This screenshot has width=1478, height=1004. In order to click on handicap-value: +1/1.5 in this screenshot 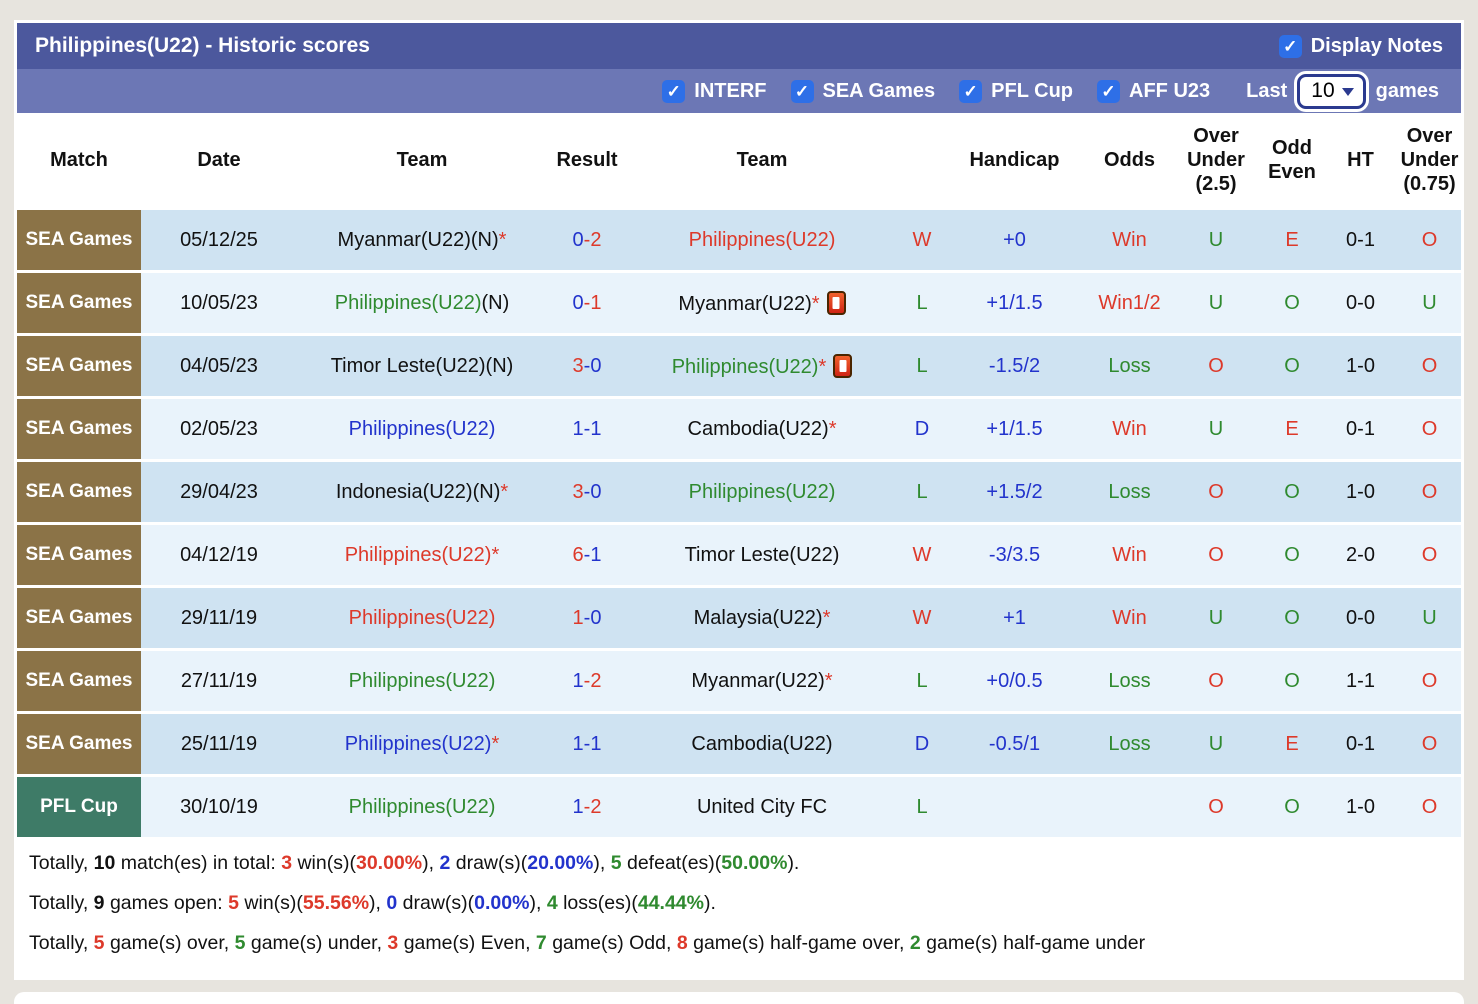, I will do `click(1014, 428)`.